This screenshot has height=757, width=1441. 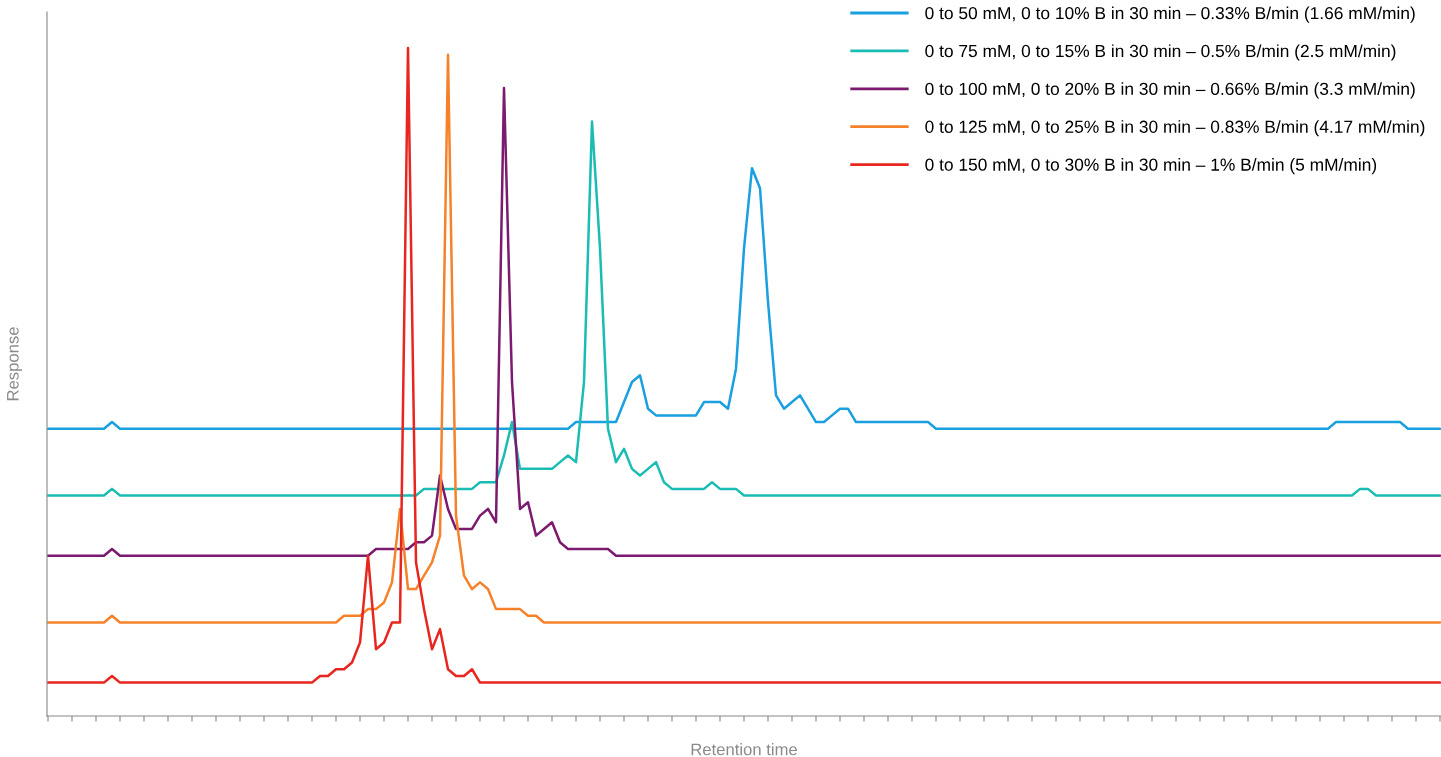 I want to click on legend-label: 0 to 100 mM, 0 to 20% B in 30 min – 0.66% B/min (3.3 mM/min), so click(x=1170, y=90).